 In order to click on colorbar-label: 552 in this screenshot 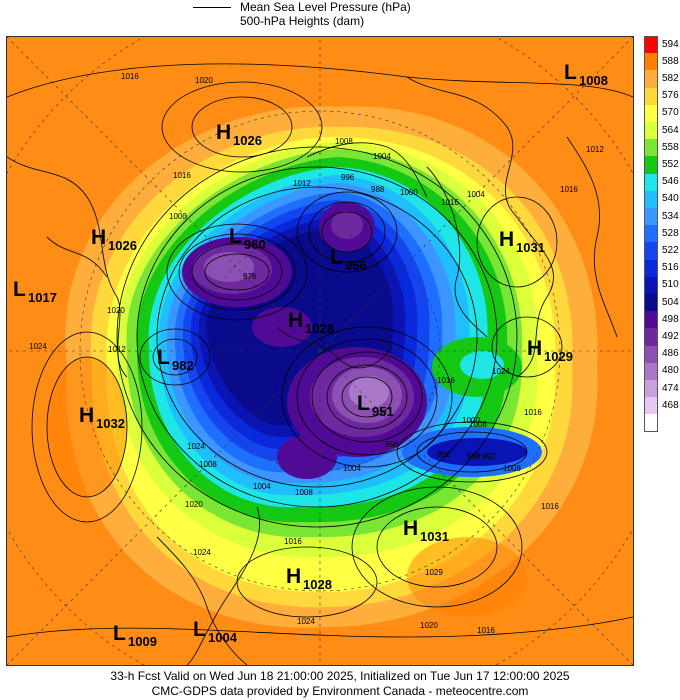, I will do `click(670, 164)`.